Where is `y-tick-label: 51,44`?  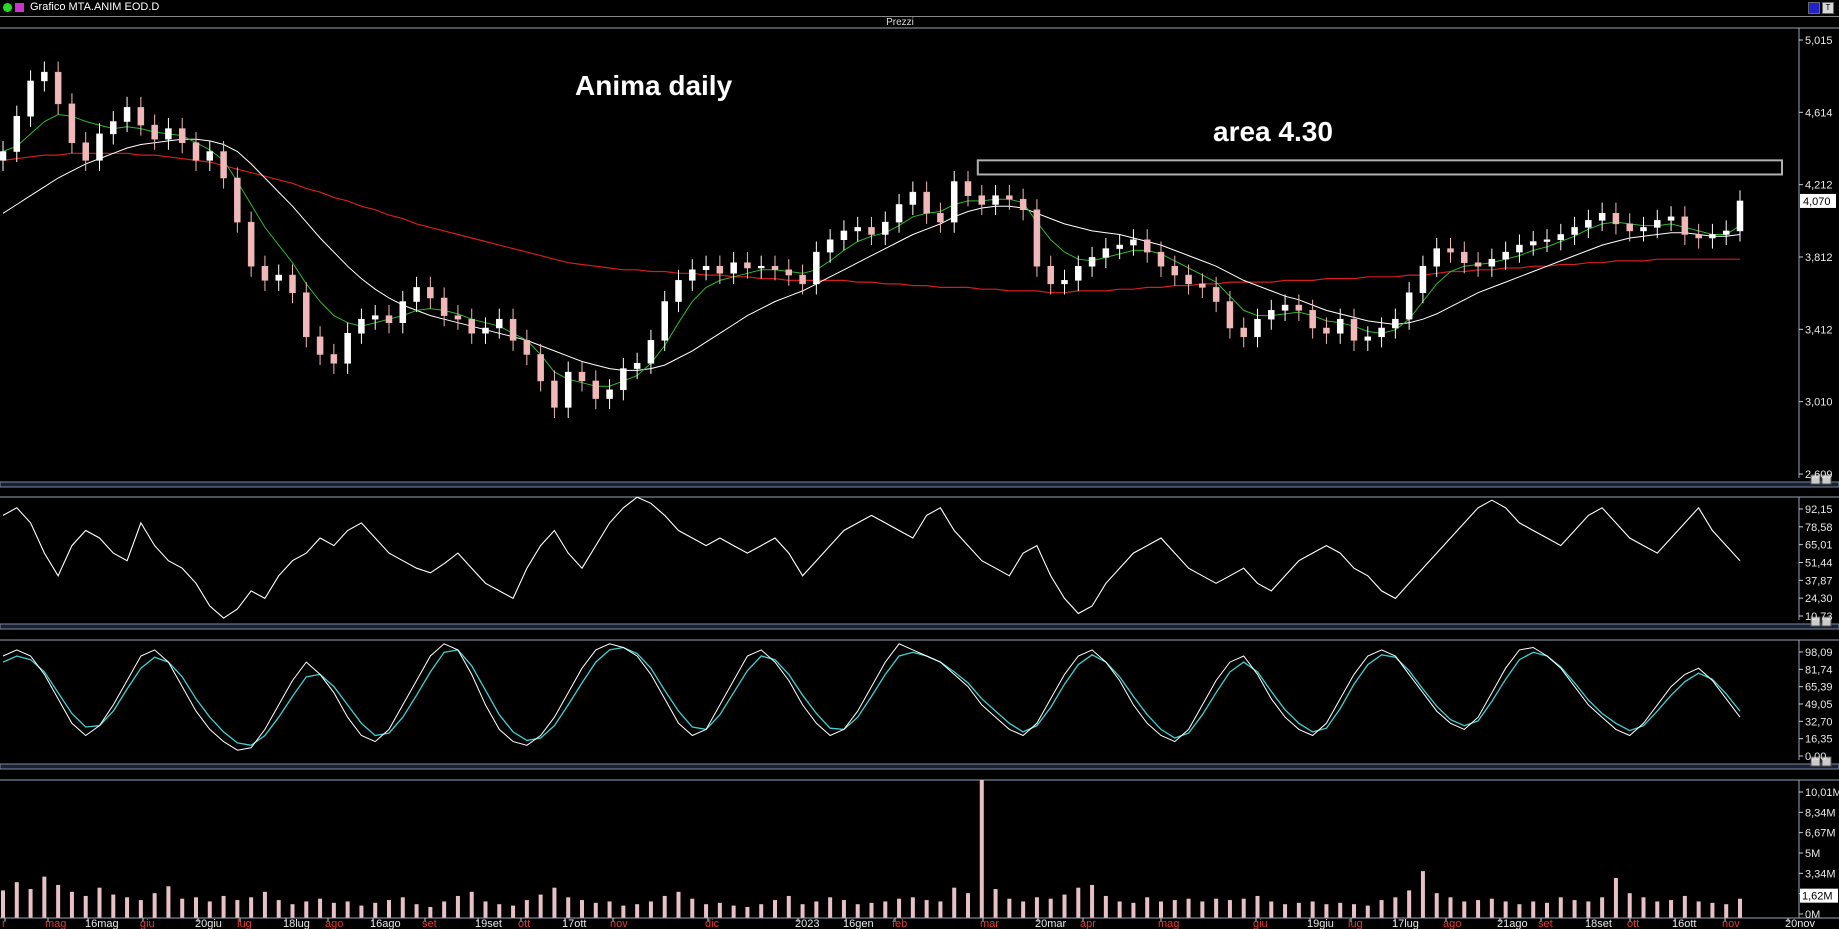 y-tick-label: 51,44 is located at coordinates (1819, 564).